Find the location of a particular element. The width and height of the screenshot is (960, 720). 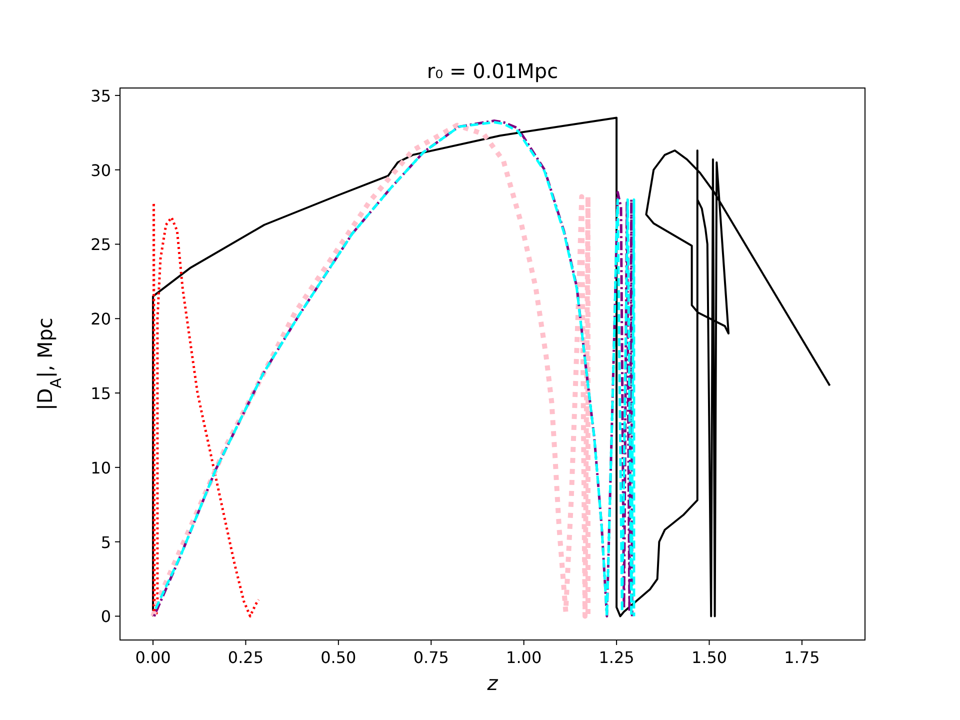

y-tick-label: 5 is located at coordinates (105, 542).